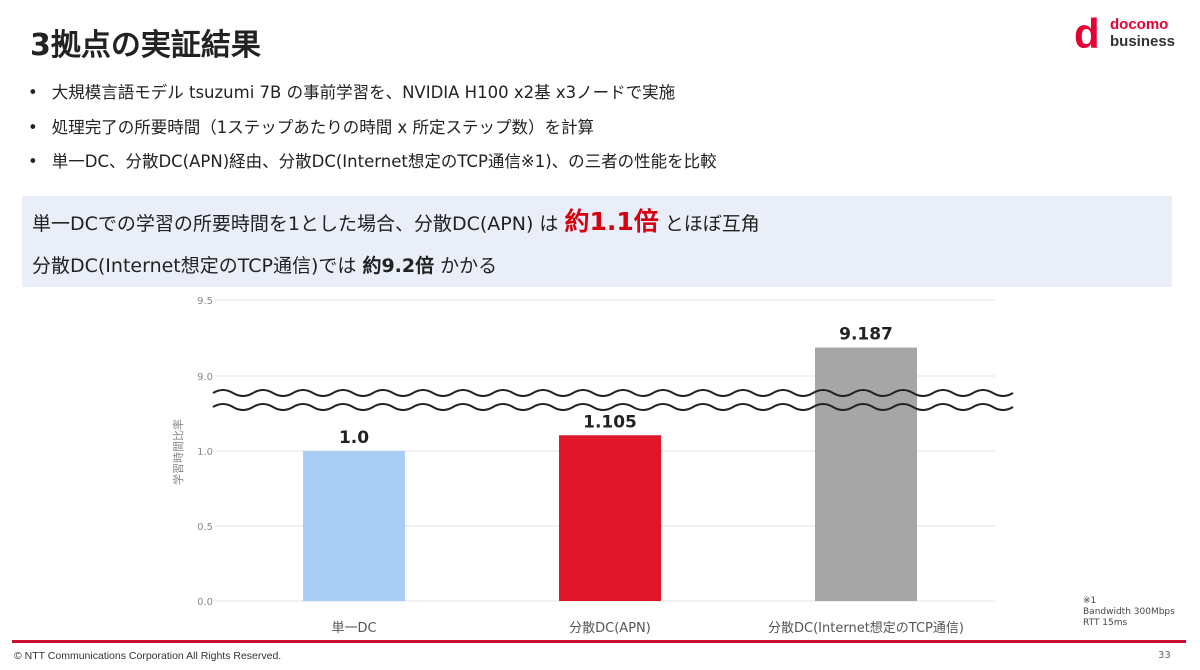  I want to click on x-tick-label: 分散DC(Internet想定のTCP通信), so click(866, 628).